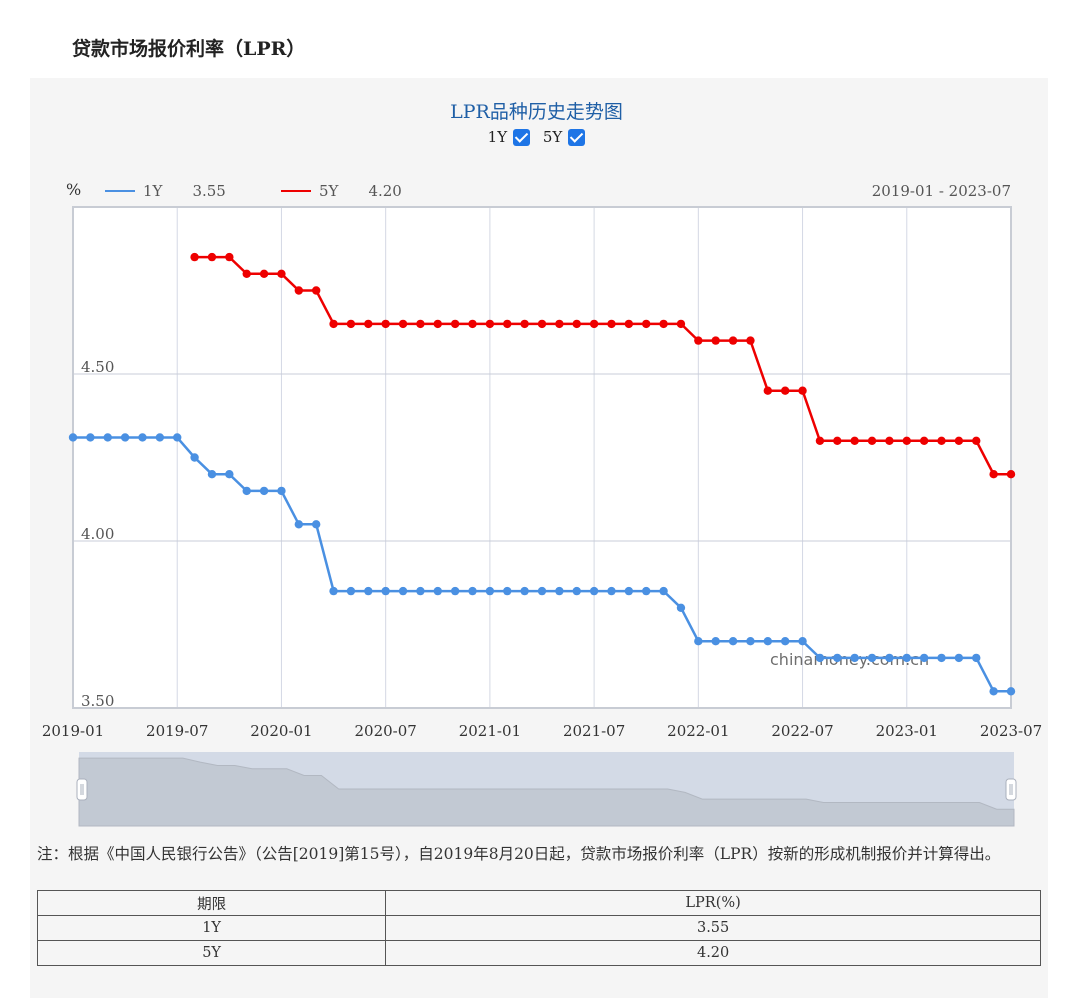 This screenshot has height=998, width=1073. I want to click on table-row: 5Y 4.20, so click(538, 953).